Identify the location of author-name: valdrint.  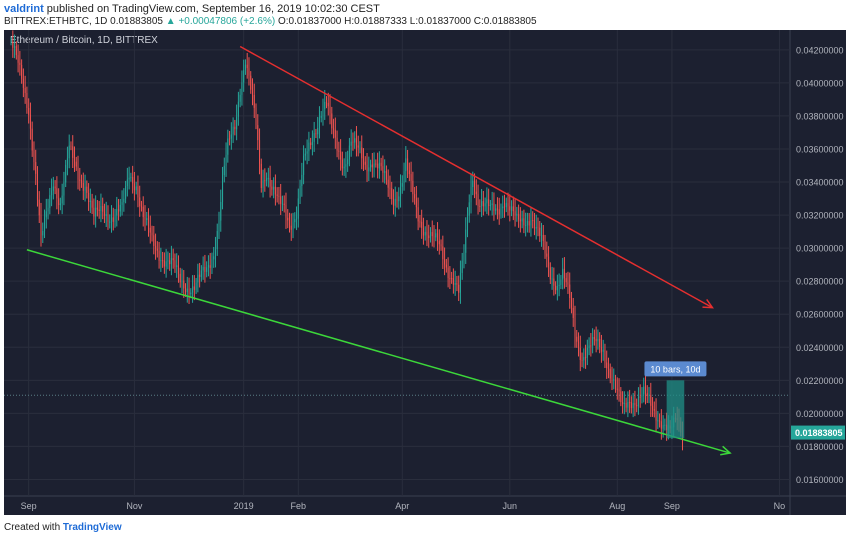
(24, 9).